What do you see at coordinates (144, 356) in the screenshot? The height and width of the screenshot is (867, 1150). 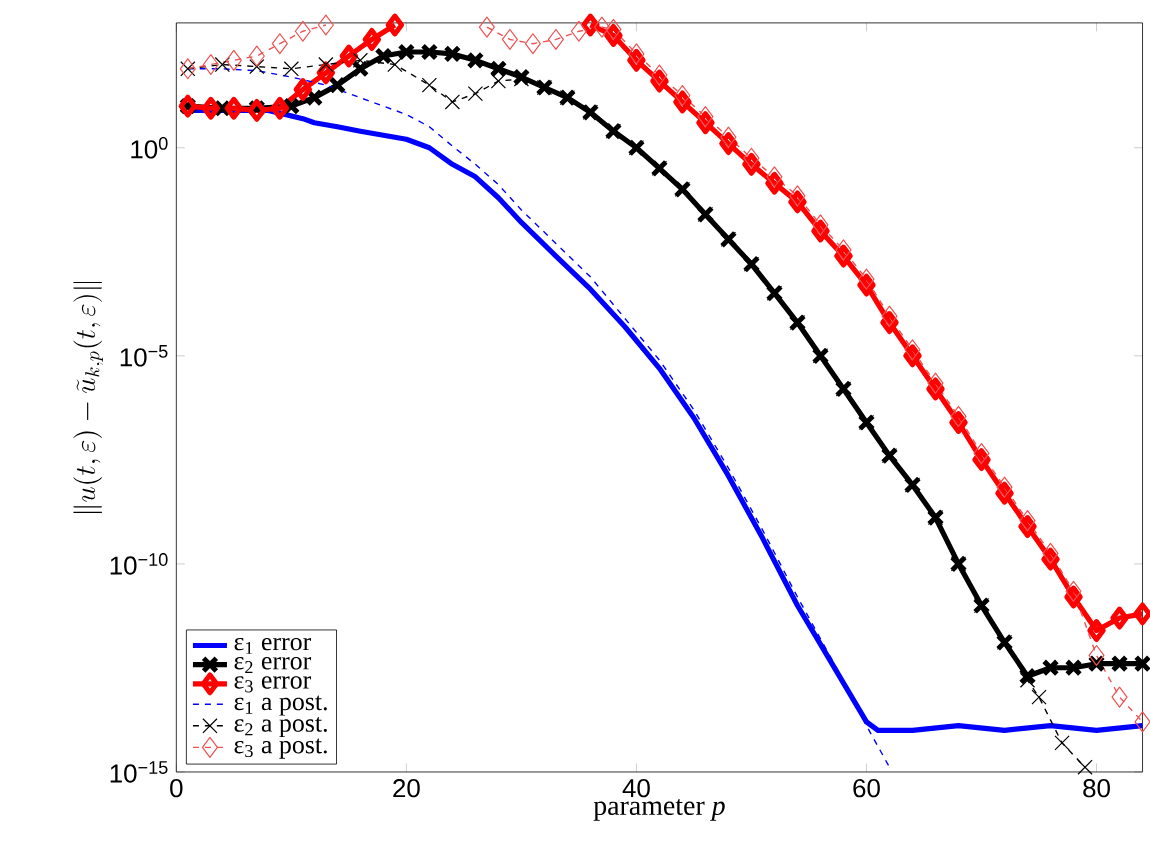 I see `y-tick-label: 10$^{−5}$` at bounding box center [144, 356].